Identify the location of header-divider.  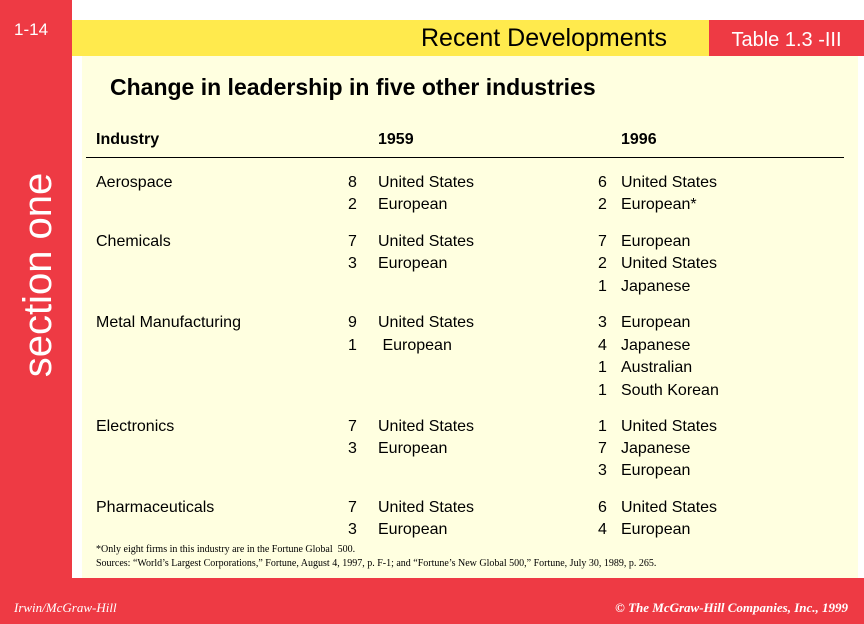
(465, 157).